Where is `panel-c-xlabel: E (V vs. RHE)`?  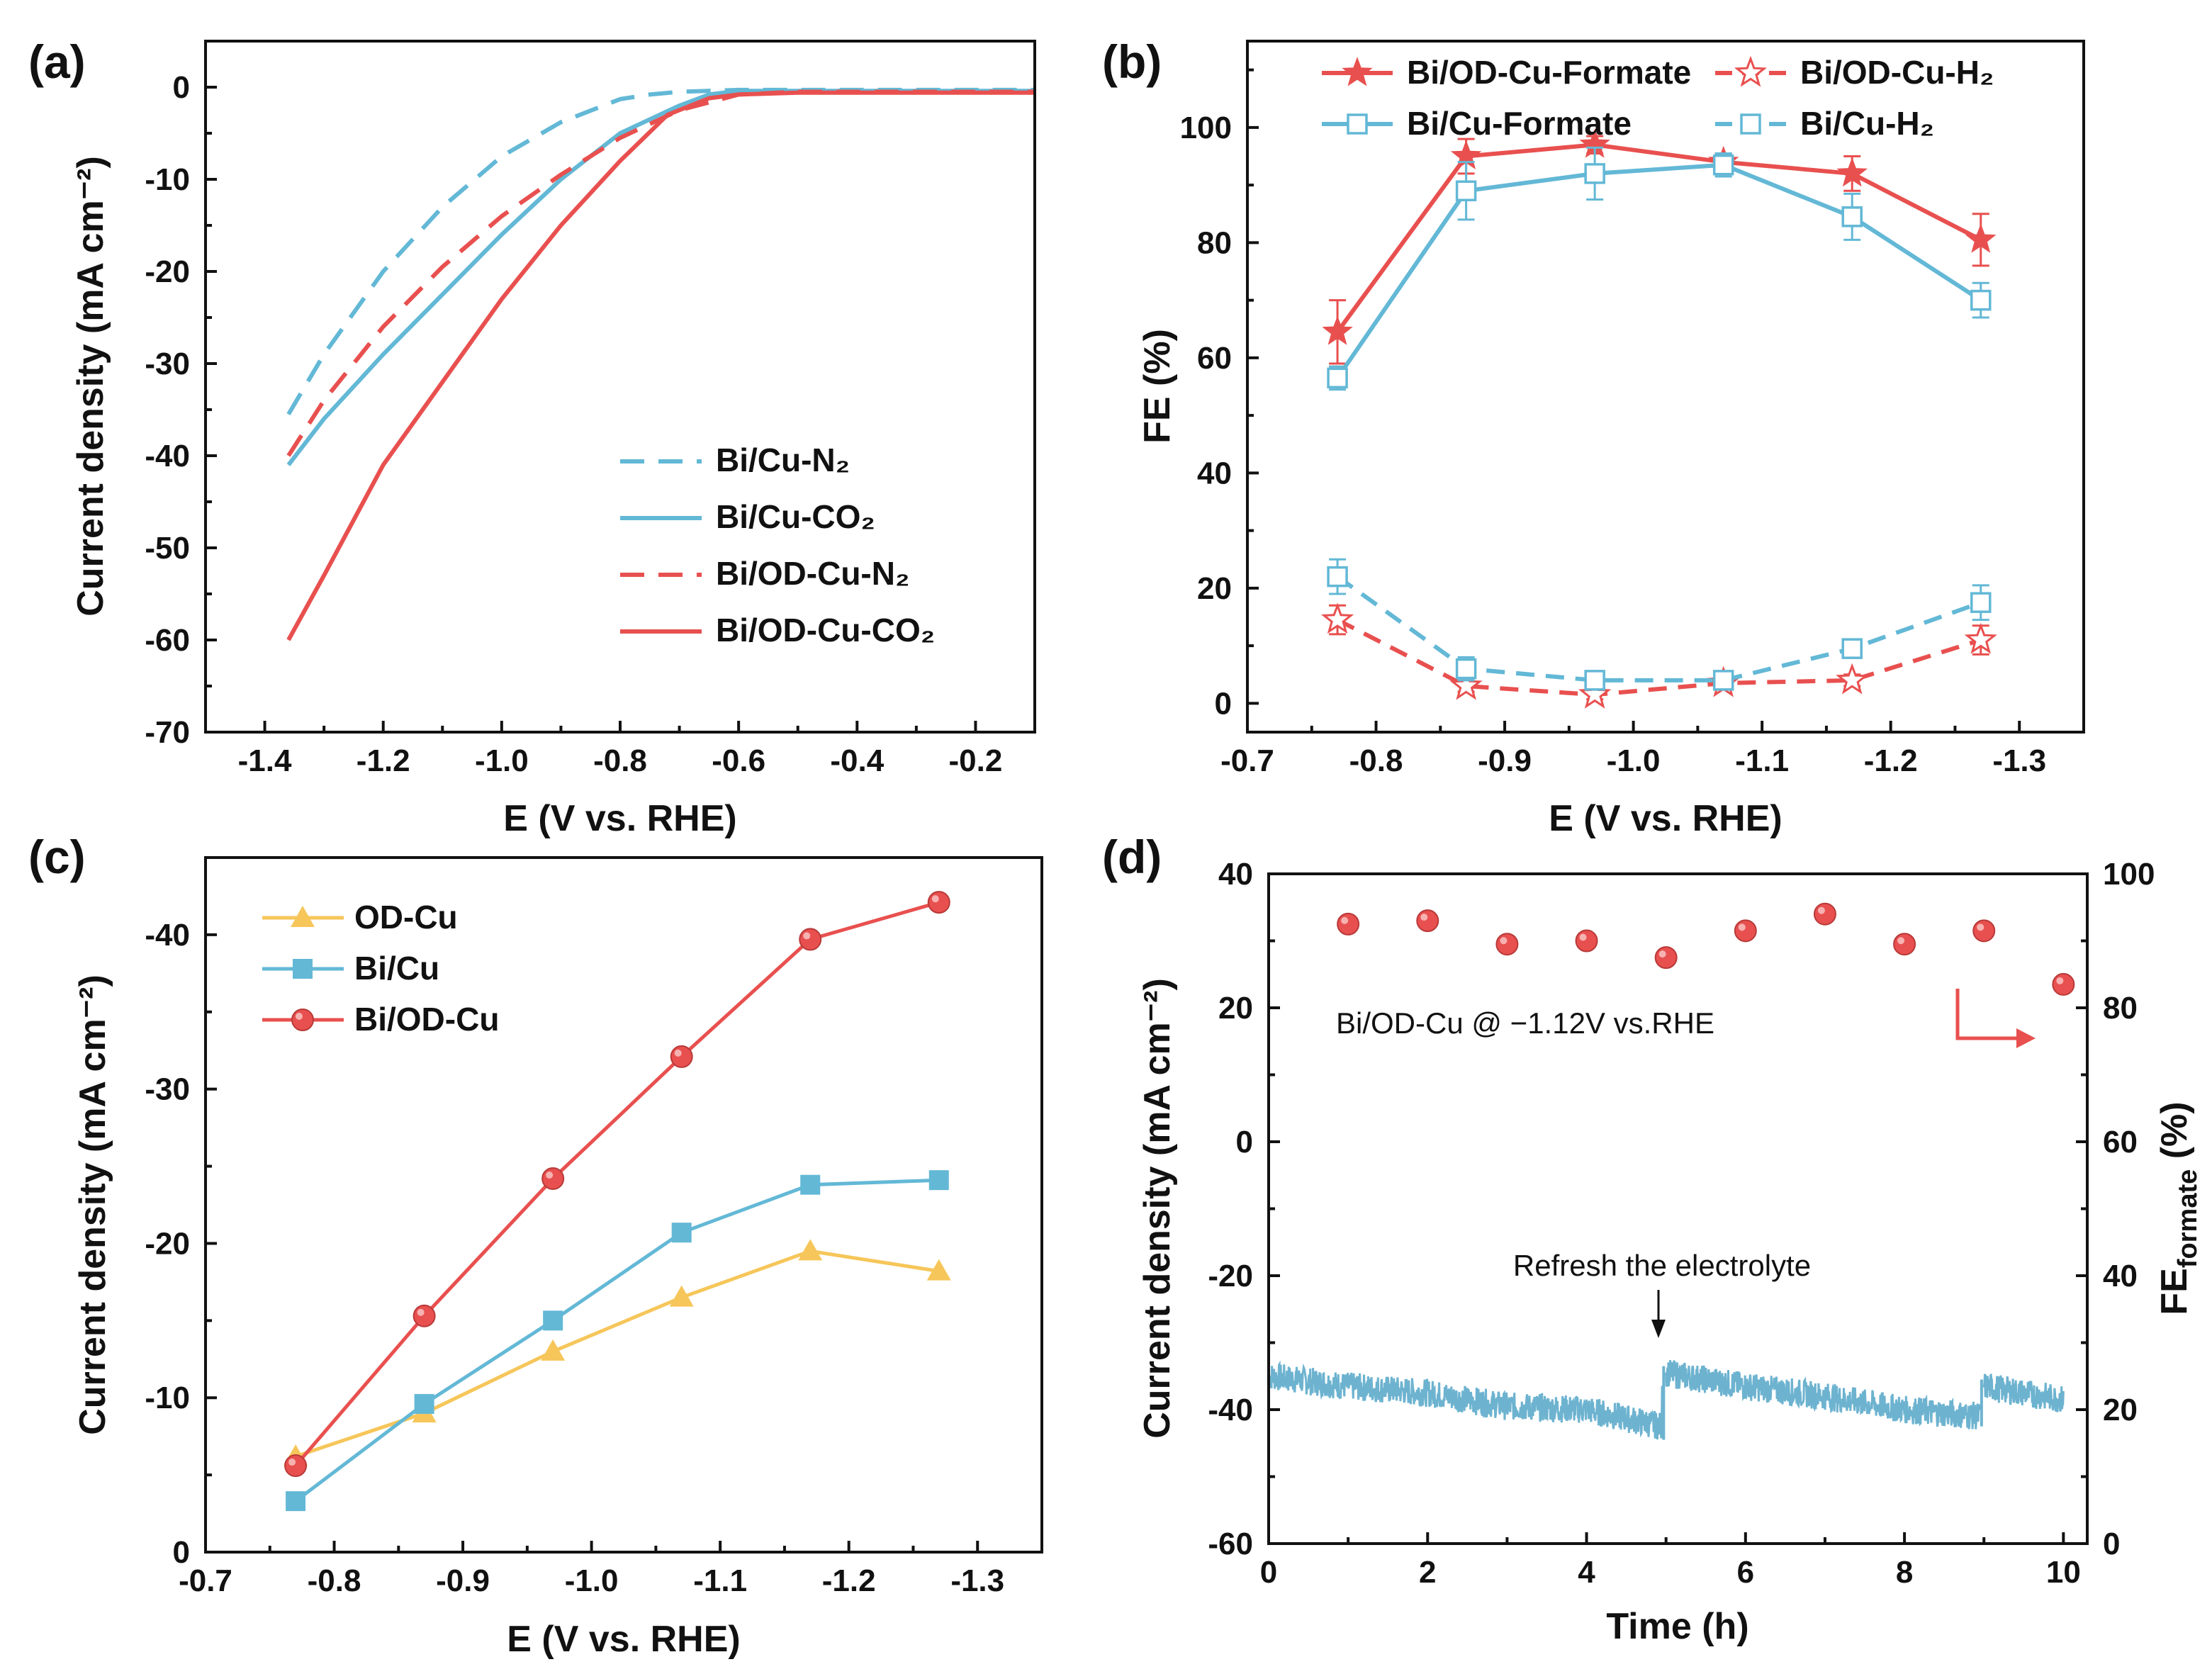
panel-c-xlabel: E (V vs. RHE) is located at coordinates (623, 1640).